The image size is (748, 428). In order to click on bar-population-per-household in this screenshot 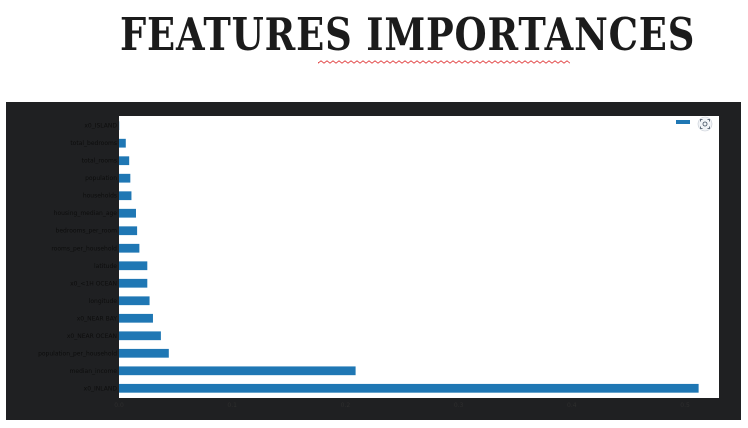, I will do `click(144, 353)`.